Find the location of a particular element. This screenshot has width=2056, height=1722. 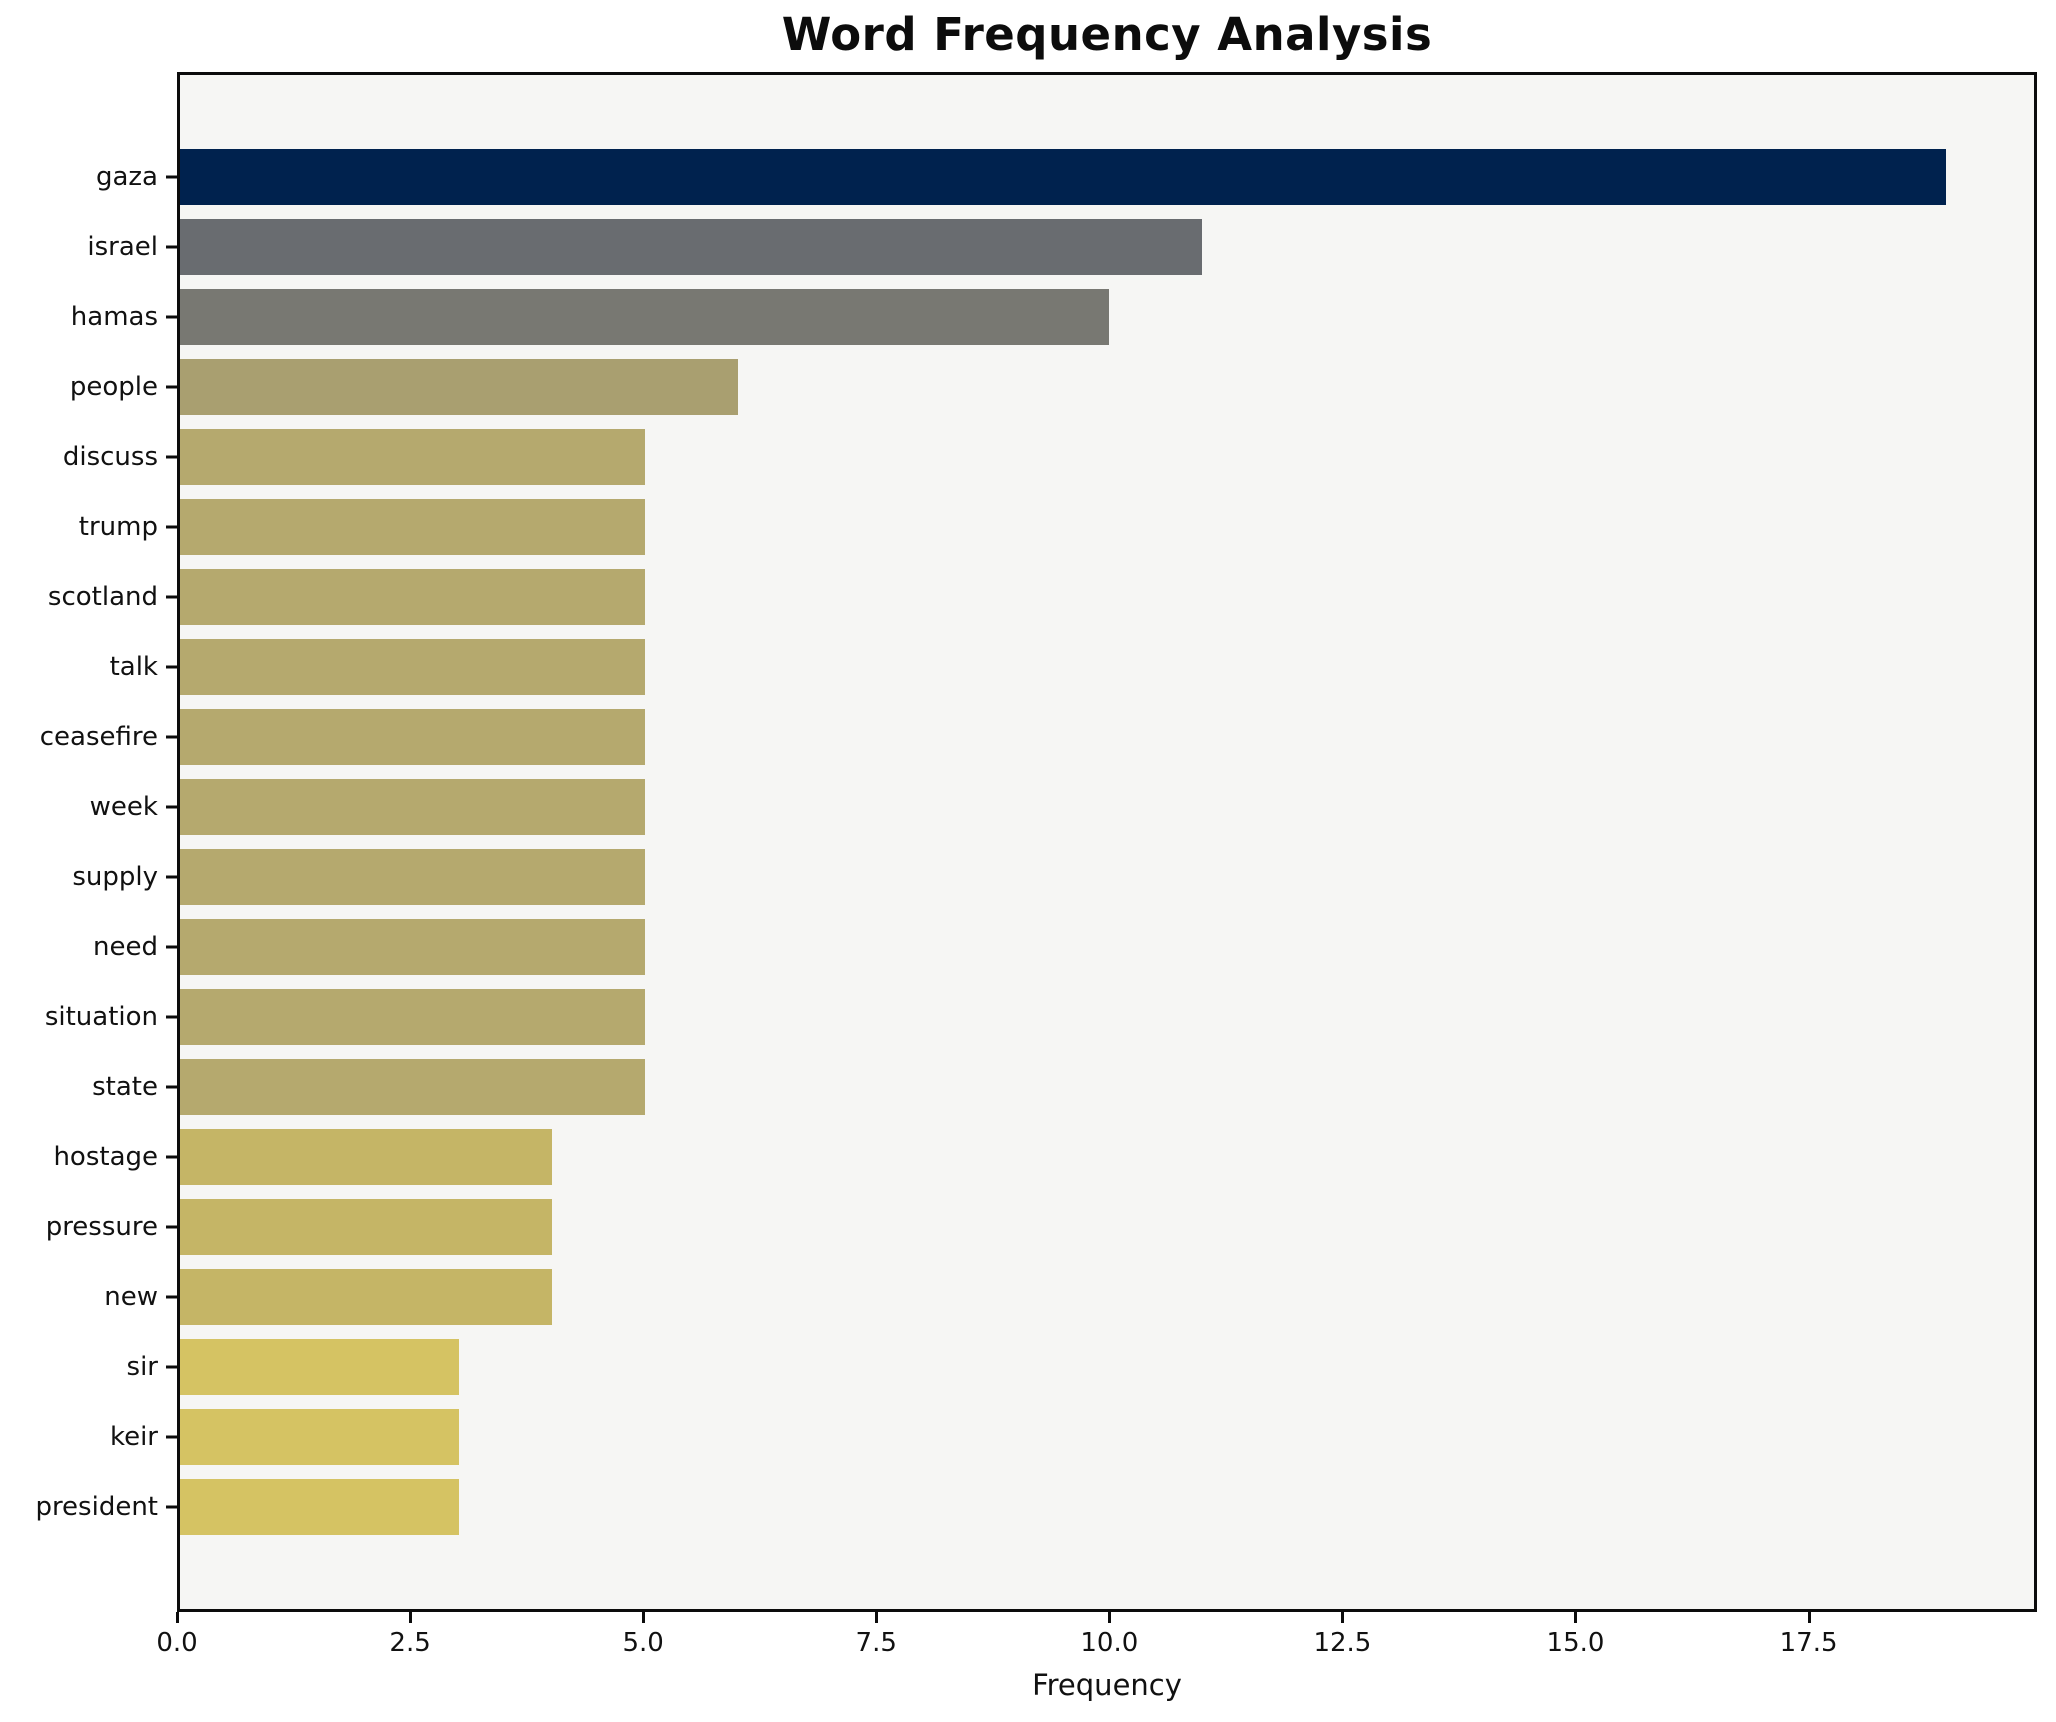

bar-discuss is located at coordinates (412, 457).